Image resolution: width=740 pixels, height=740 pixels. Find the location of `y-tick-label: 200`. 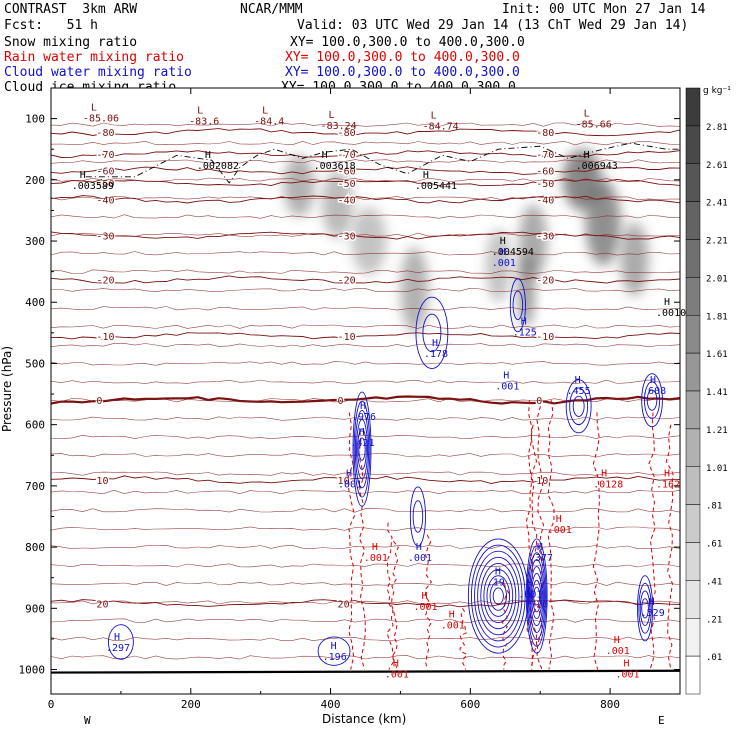

y-tick-label: 200 is located at coordinates (35, 180).